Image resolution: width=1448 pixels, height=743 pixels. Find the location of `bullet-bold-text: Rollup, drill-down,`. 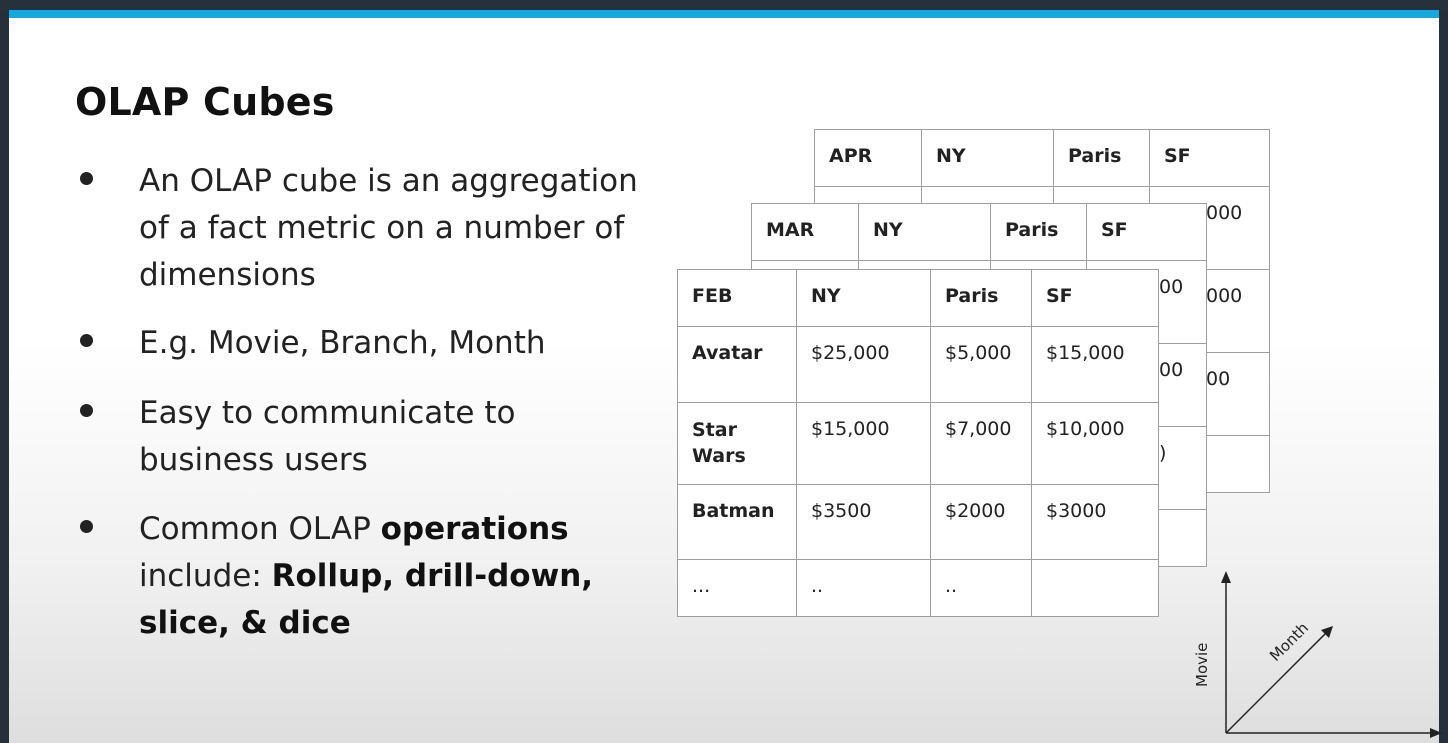

bullet-bold-text: Rollup, drill-down, is located at coordinates (432, 576).